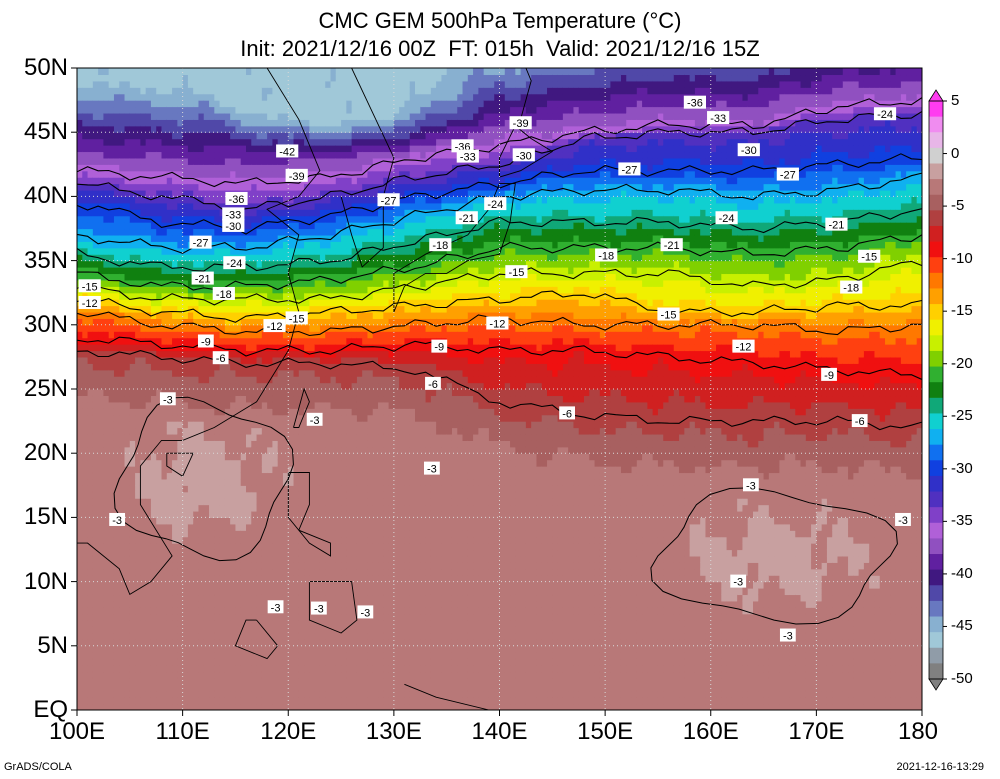 This screenshot has height=779, width=1000. Describe the element at coordinates (499, 731) in the screenshot. I see `longitude-label: 140E` at that location.